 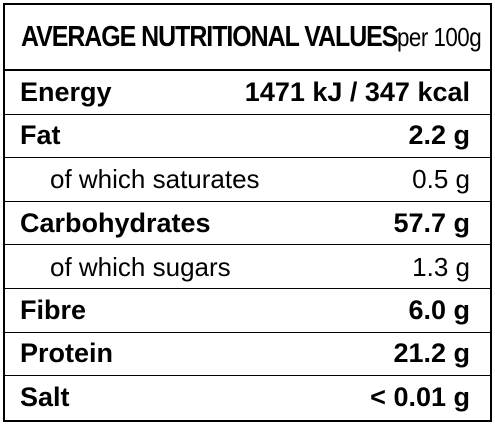 What do you see at coordinates (431, 353) in the screenshot?
I see `row-value: 21.2 g` at bounding box center [431, 353].